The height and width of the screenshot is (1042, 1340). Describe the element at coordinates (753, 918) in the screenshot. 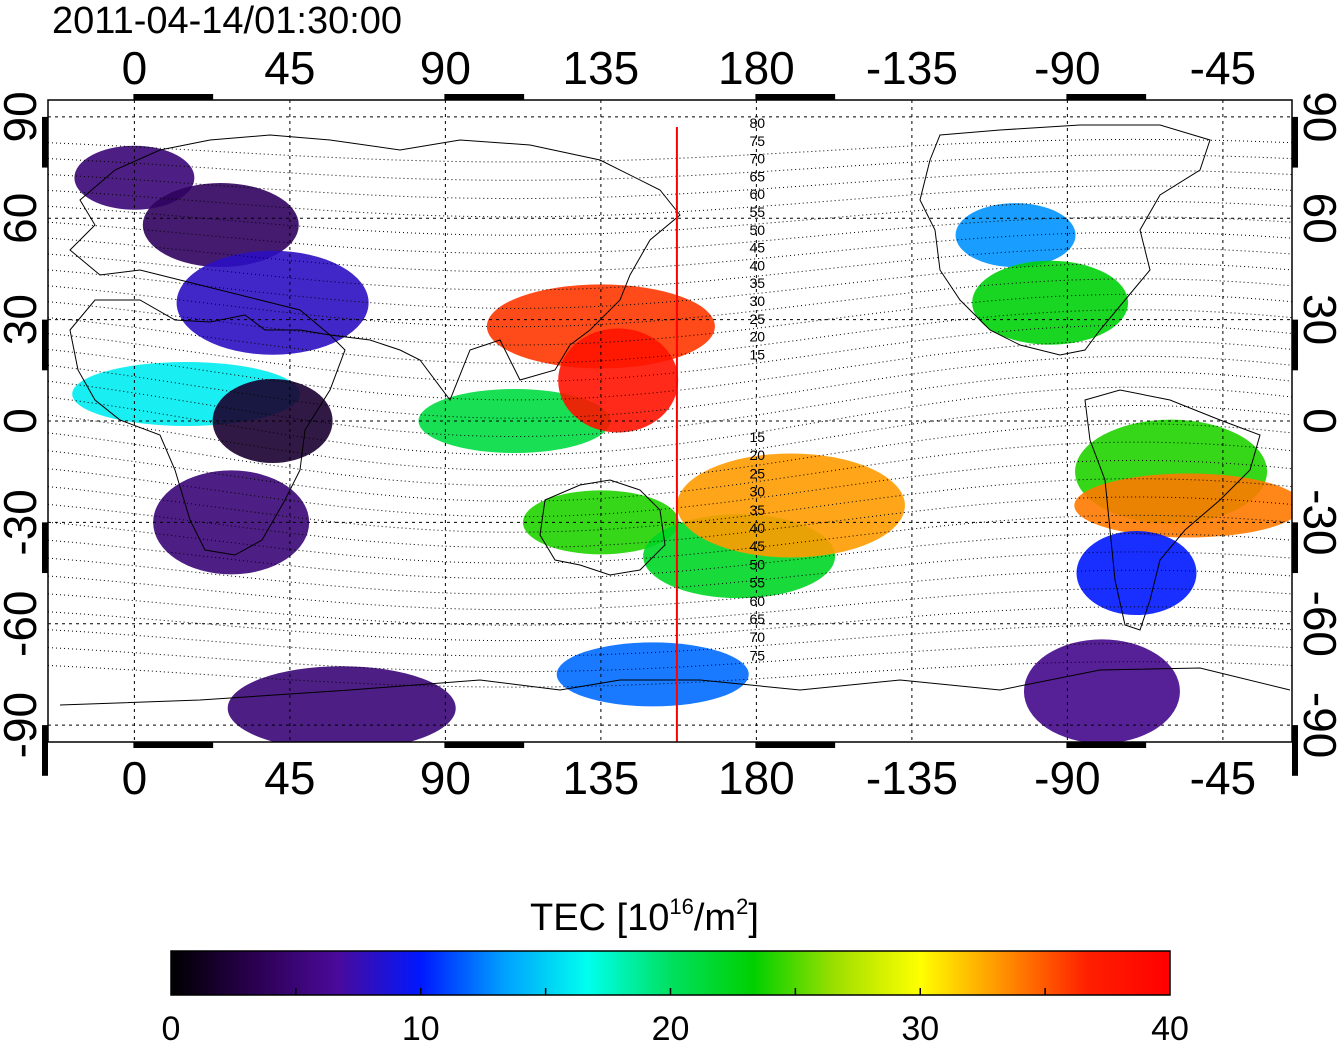

I see `colorbar-title-close: ]` at that location.